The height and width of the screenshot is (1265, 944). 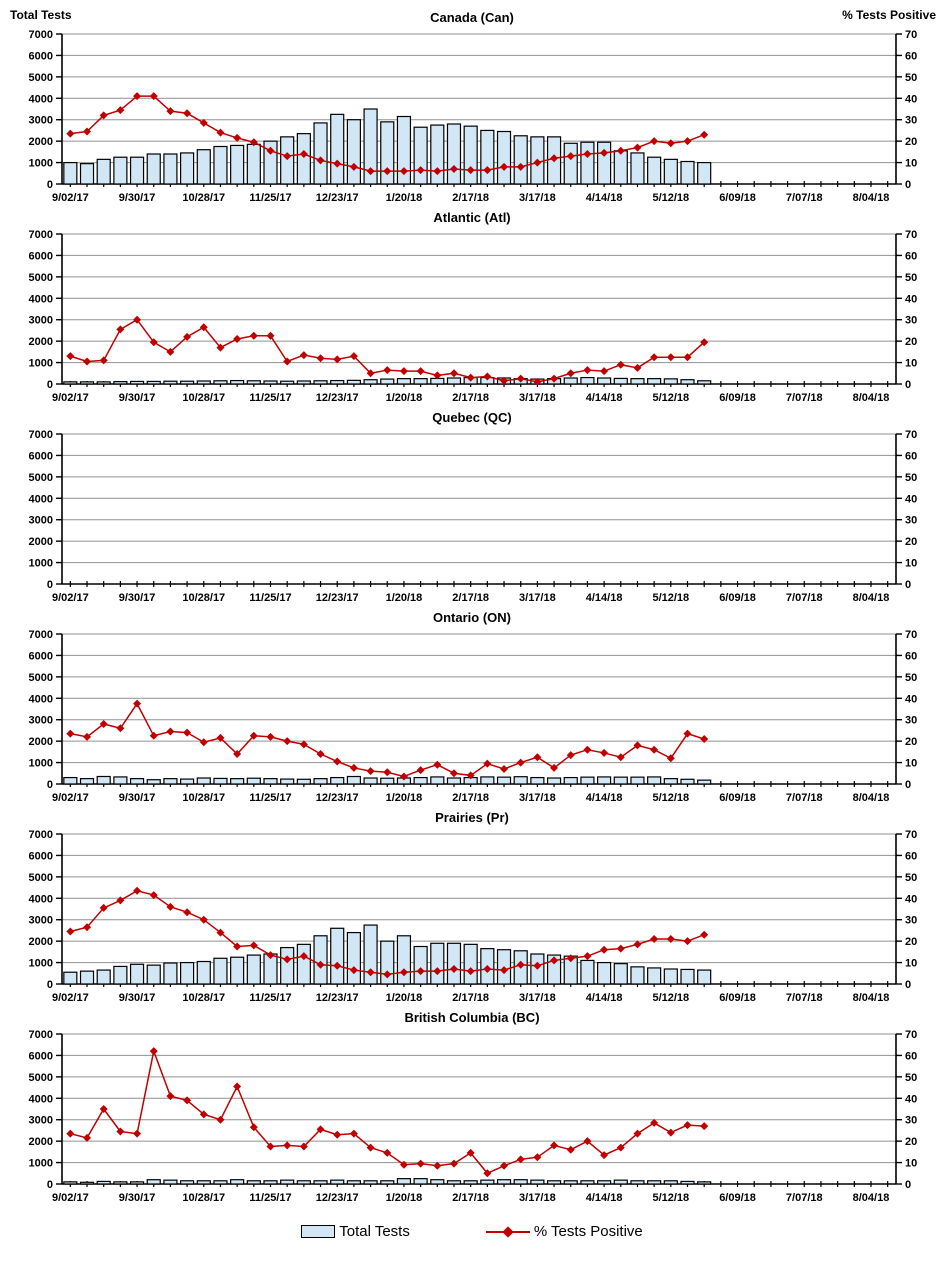 I want to click on pct-positive-line-icon, so click(x=507, y=1231).